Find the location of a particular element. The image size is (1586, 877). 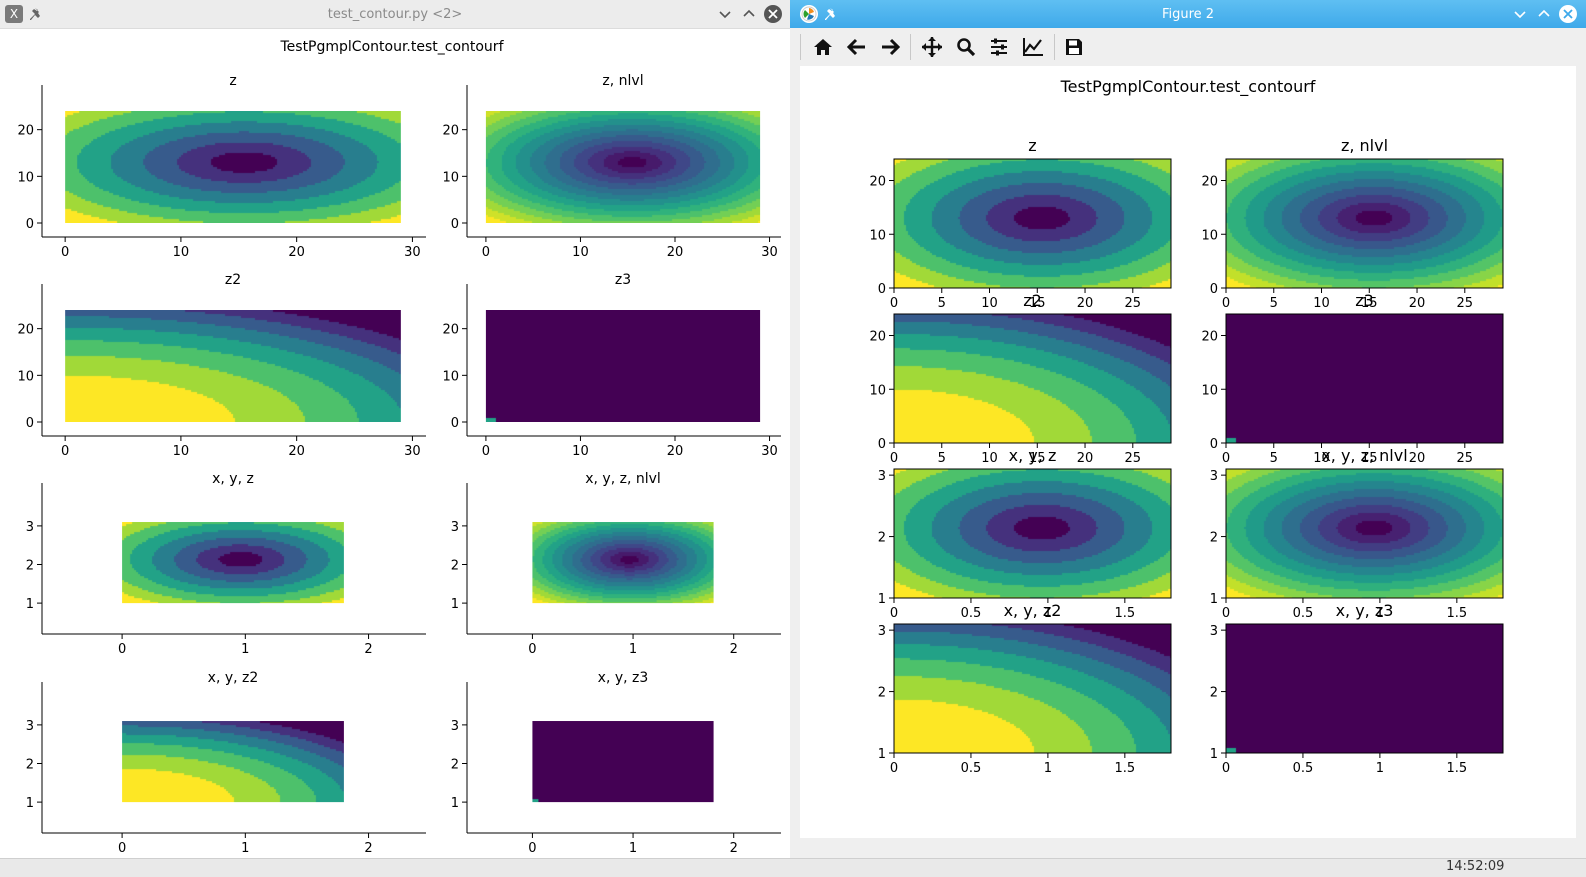

subplot-6: x, y, z, nlvl 0 1 2 1 2 3 is located at coordinates (616, 564).